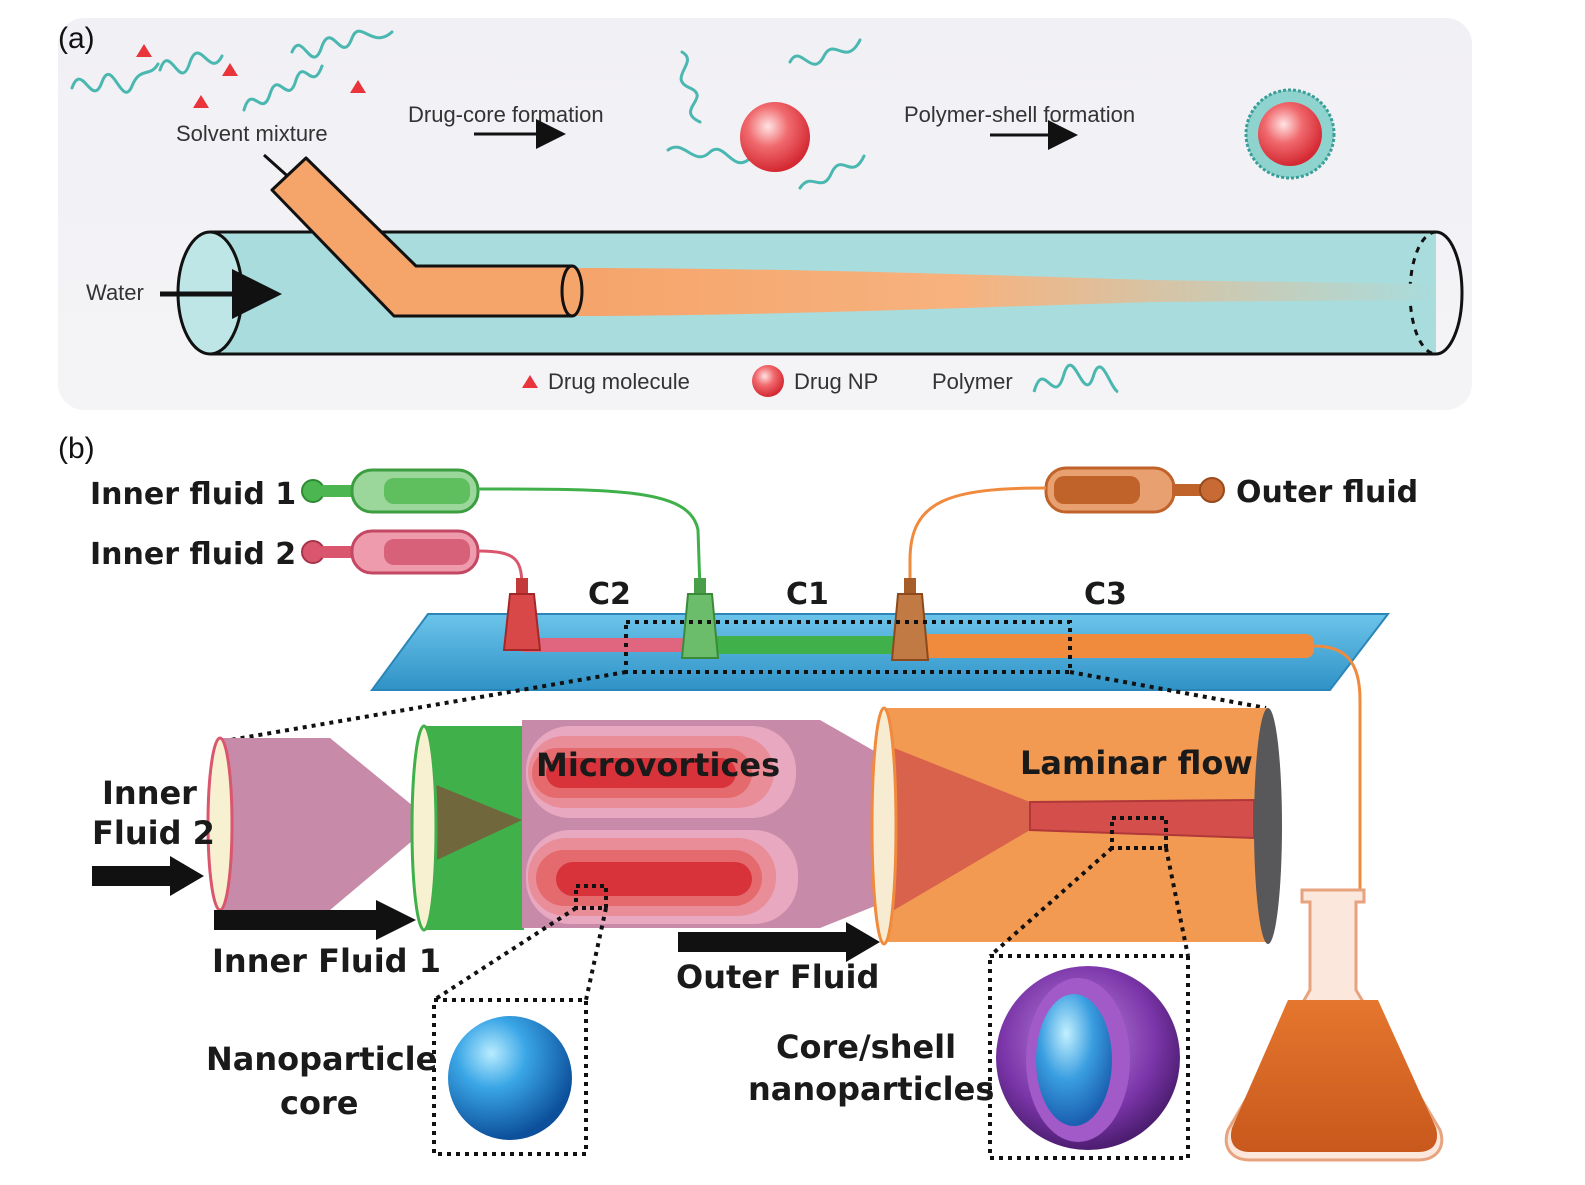 The width and height of the screenshot is (1585, 1185). What do you see at coordinates (473, 823) in the screenshot?
I see `inner-fluid-2-cone` at bounding box center [473, 823].